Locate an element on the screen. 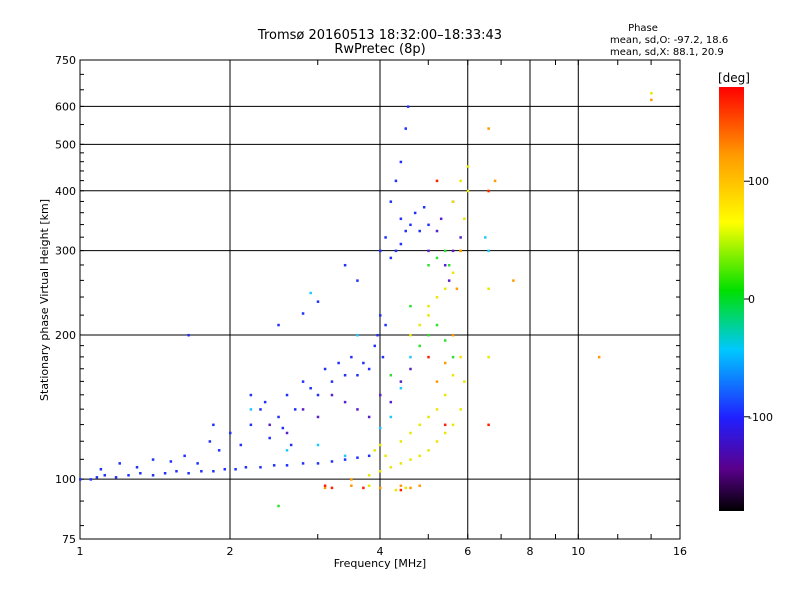 This screenshot has height=600, width=800. x-tick-label: 16 is located at coordinates (680, 551).